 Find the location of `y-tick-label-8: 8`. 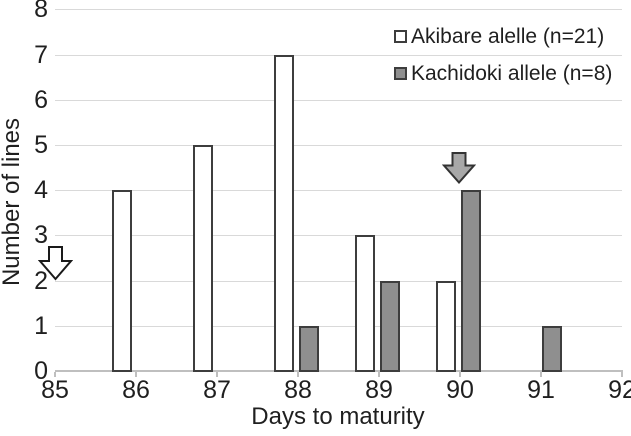

y-tick-label-8: 8 is located at coordinates (41, 12).